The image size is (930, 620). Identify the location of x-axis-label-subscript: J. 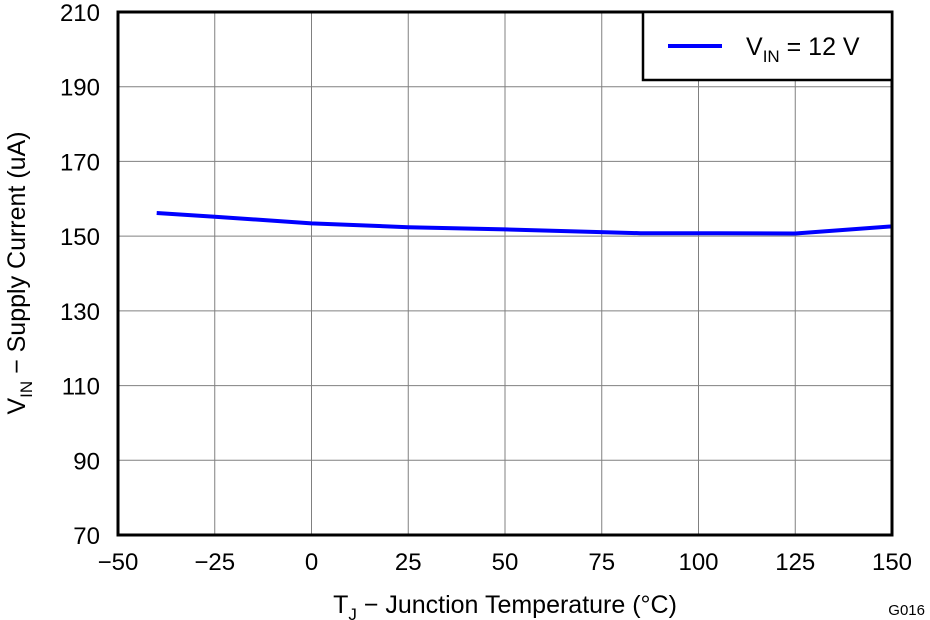
(352, 612).